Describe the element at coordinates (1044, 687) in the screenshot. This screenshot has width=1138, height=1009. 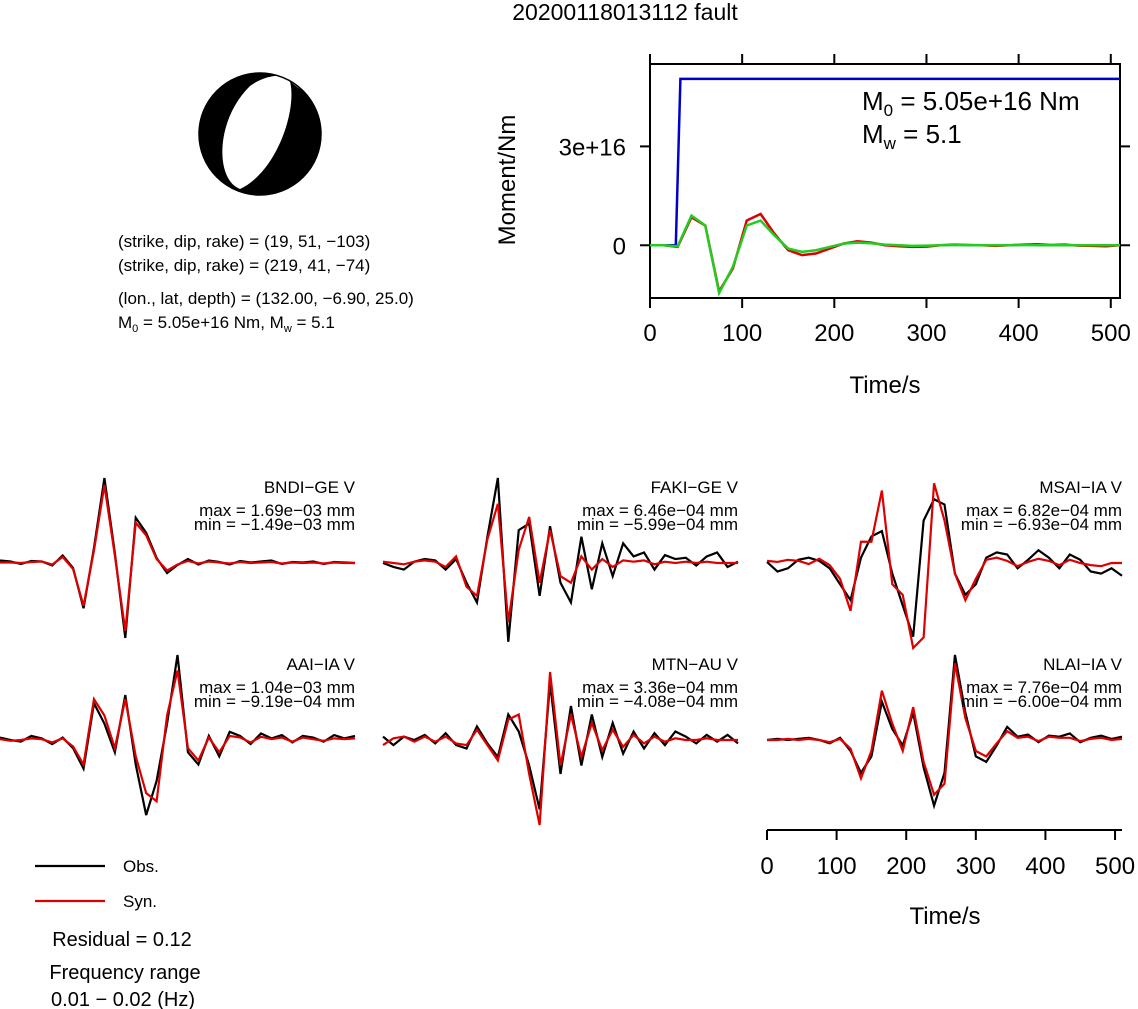
I see `max-label: max = 7.76e−04 mm` at that location.